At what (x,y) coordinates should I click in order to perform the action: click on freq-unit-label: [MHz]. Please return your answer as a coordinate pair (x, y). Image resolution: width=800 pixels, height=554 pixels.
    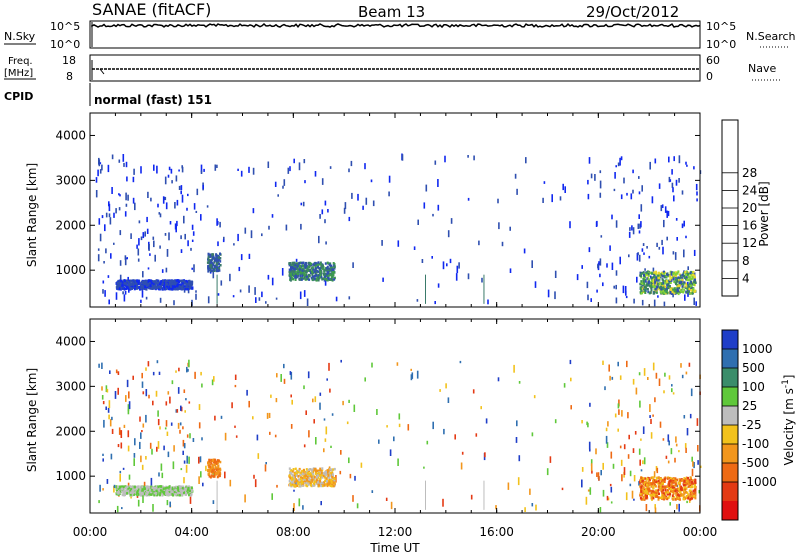
    Looking at the image, I should click on (18, 73).